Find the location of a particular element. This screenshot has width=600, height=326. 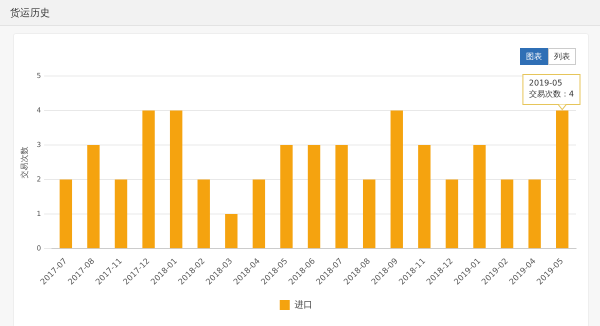

text: 列表 is located at coordinates (562, 56).